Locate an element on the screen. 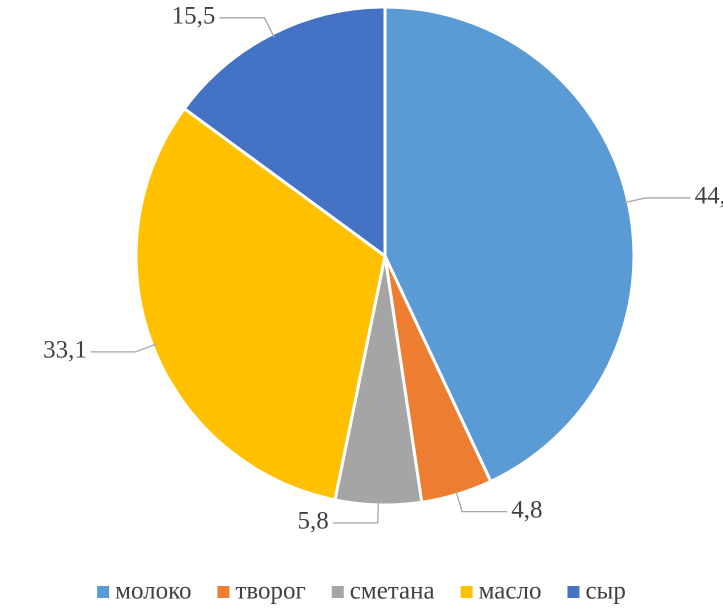  legend-label: масло is located at coordinates (510, 591).